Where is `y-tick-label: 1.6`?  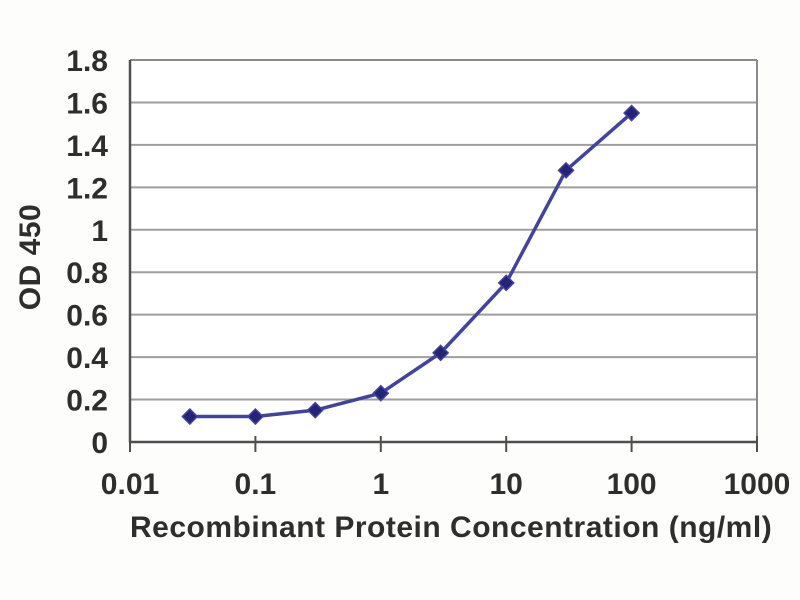 y-tick-label: 1.6 is located at coordinates (87, 103).